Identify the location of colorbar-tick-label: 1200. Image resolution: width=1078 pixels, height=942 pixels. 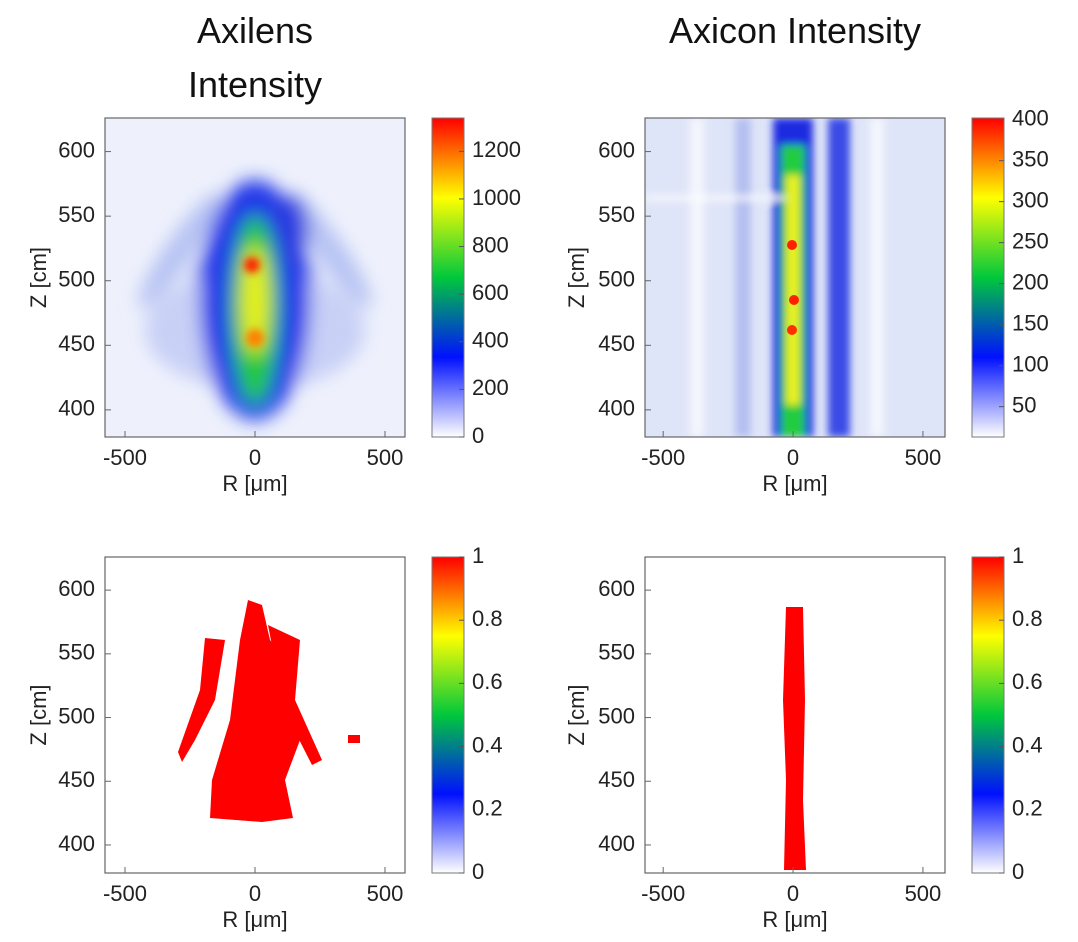
(496, 149).